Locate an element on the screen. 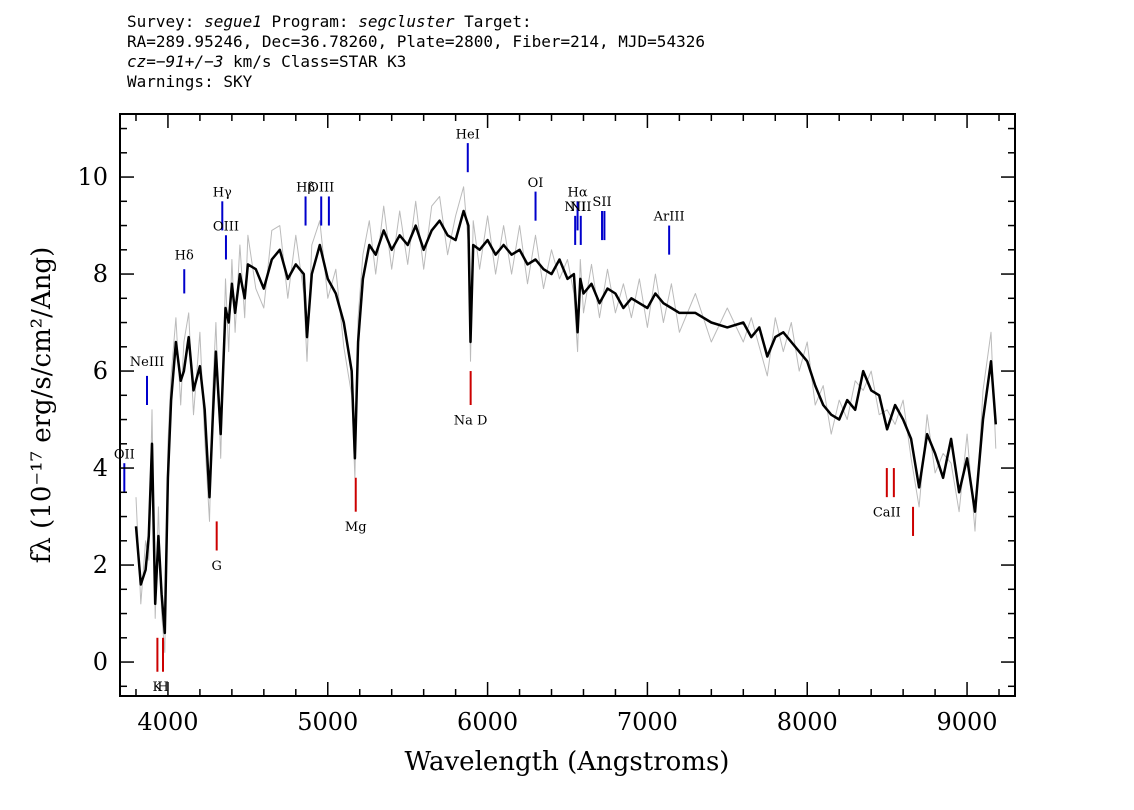  spectral-line-label: OII is located at coordinates (124, 454).